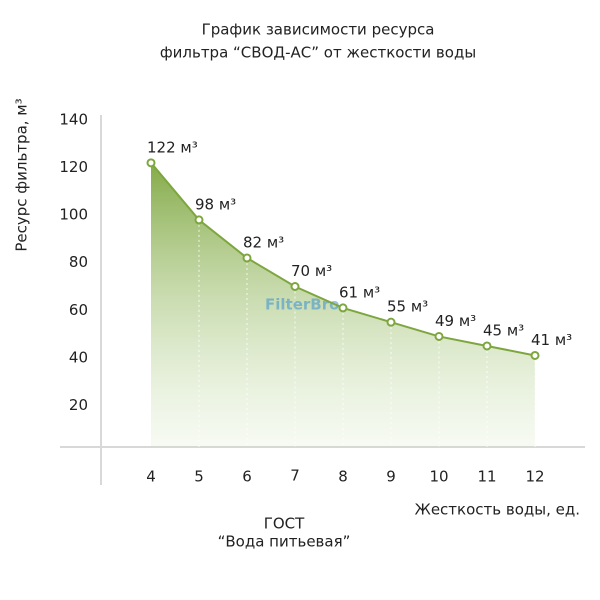 The image size is (600, 600). What do you see at coordinates (486, 477) in the screenshot?
I see `x-tick-label: 11` at bounding box center [486, 477].